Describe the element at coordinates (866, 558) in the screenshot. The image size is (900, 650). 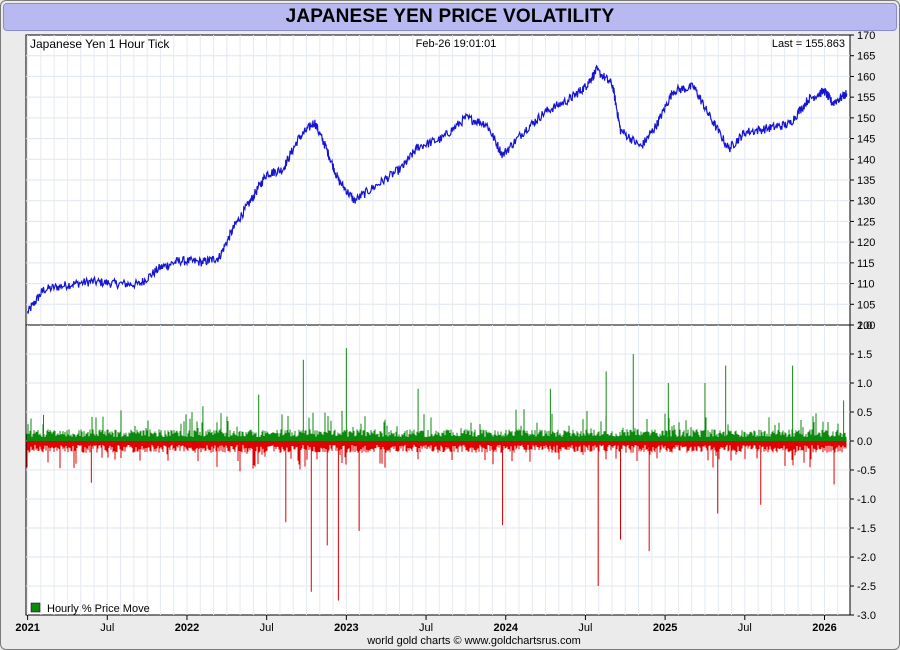
I see `volatility-y-tick-label: -2.0` at that location.